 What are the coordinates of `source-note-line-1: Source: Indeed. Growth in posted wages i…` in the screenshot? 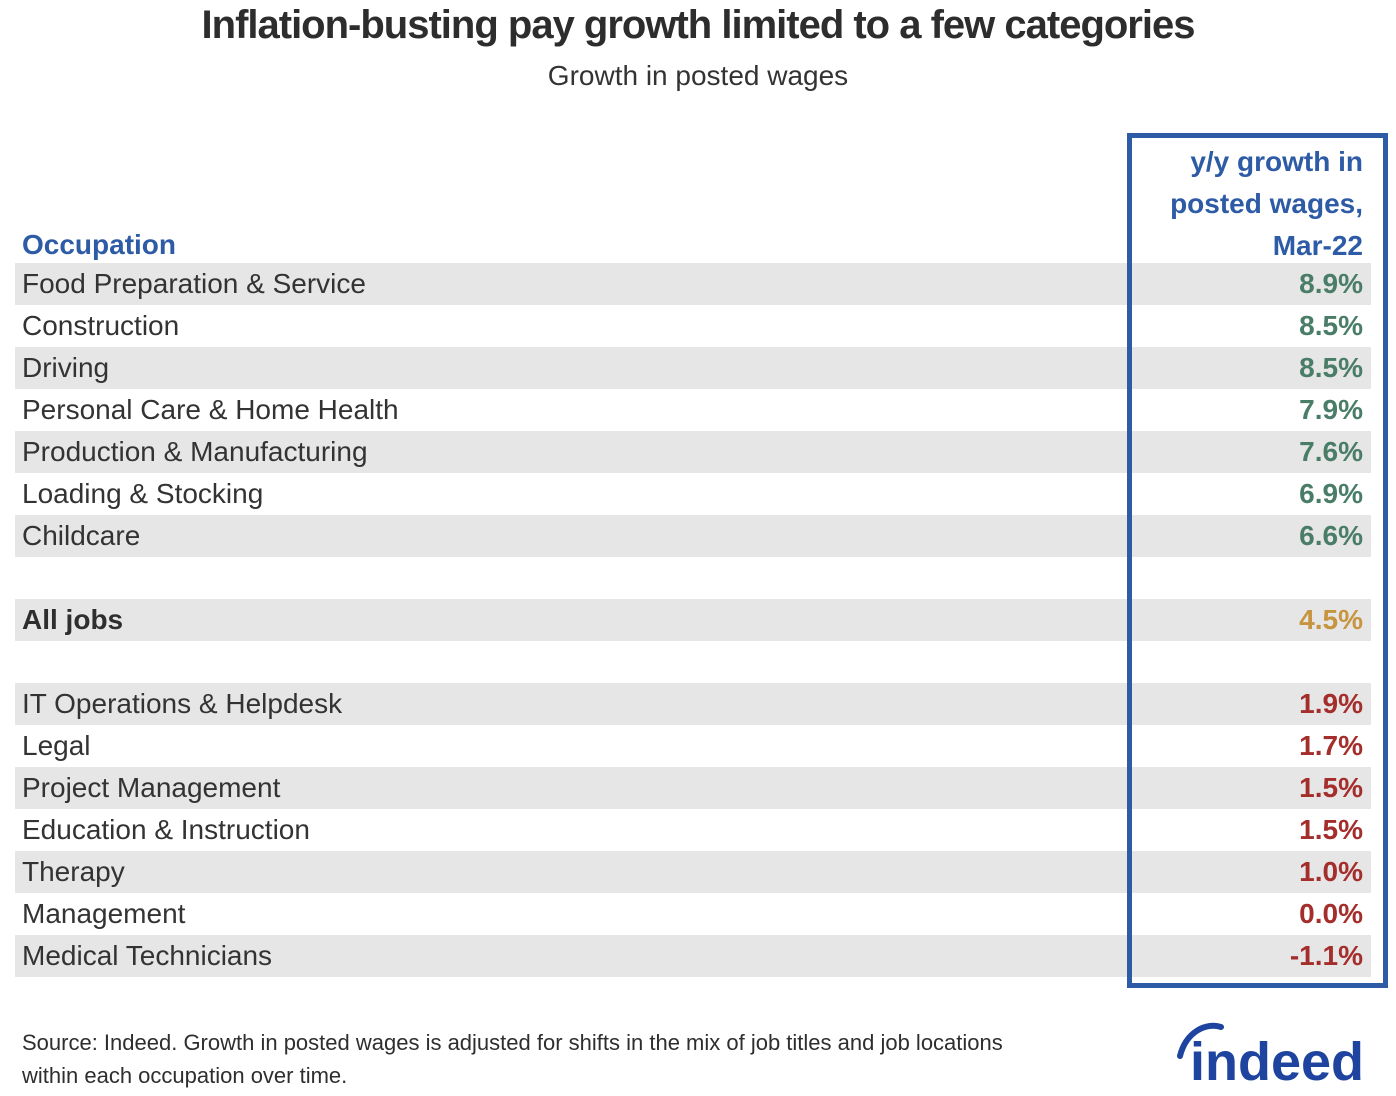 It's located at (512, 1042).